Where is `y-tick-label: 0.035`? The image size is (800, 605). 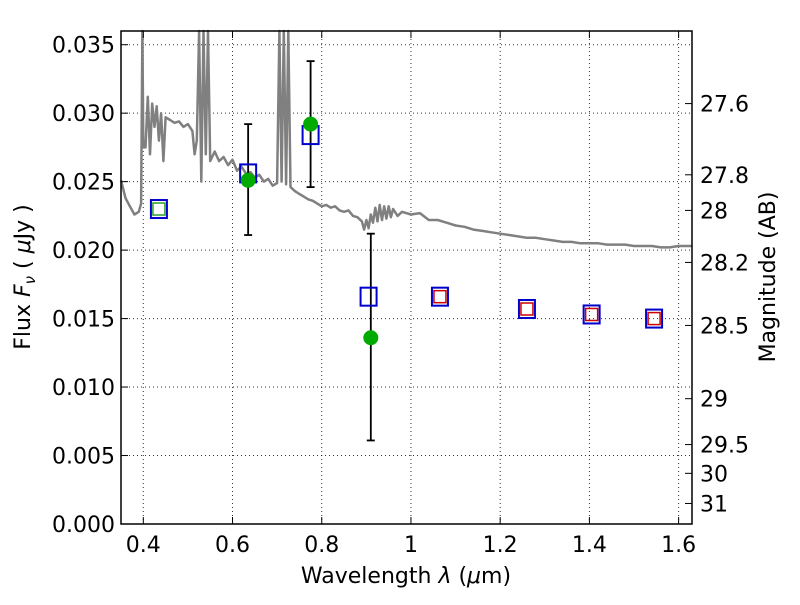 y-tick-label: 0.035 is located at coordinates (83, 46).